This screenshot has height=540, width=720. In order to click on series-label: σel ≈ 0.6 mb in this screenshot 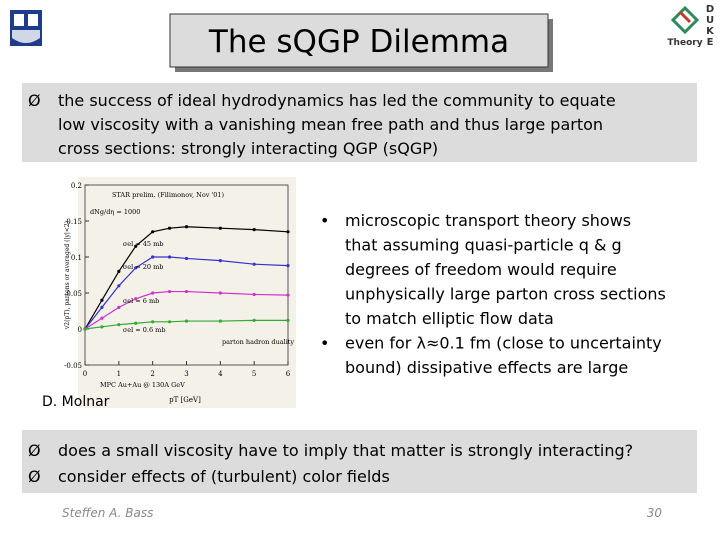, I will do `click(144, 330)`.